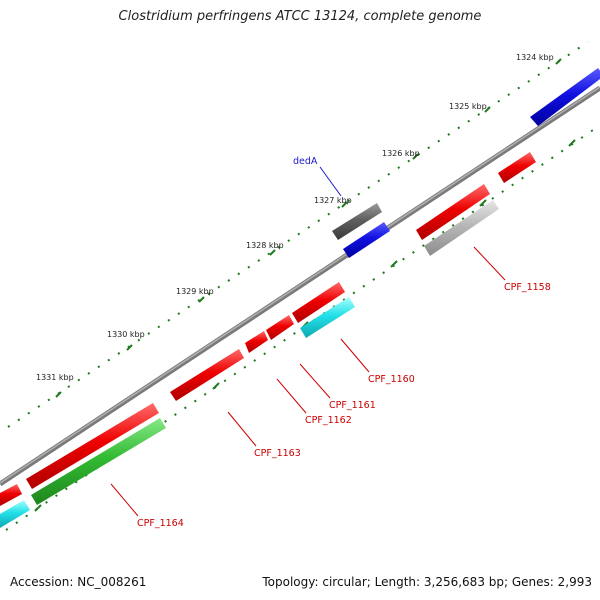 The height and width of the screenshot is (600, 600). I want to click on misc-feature, so click(98, 461).